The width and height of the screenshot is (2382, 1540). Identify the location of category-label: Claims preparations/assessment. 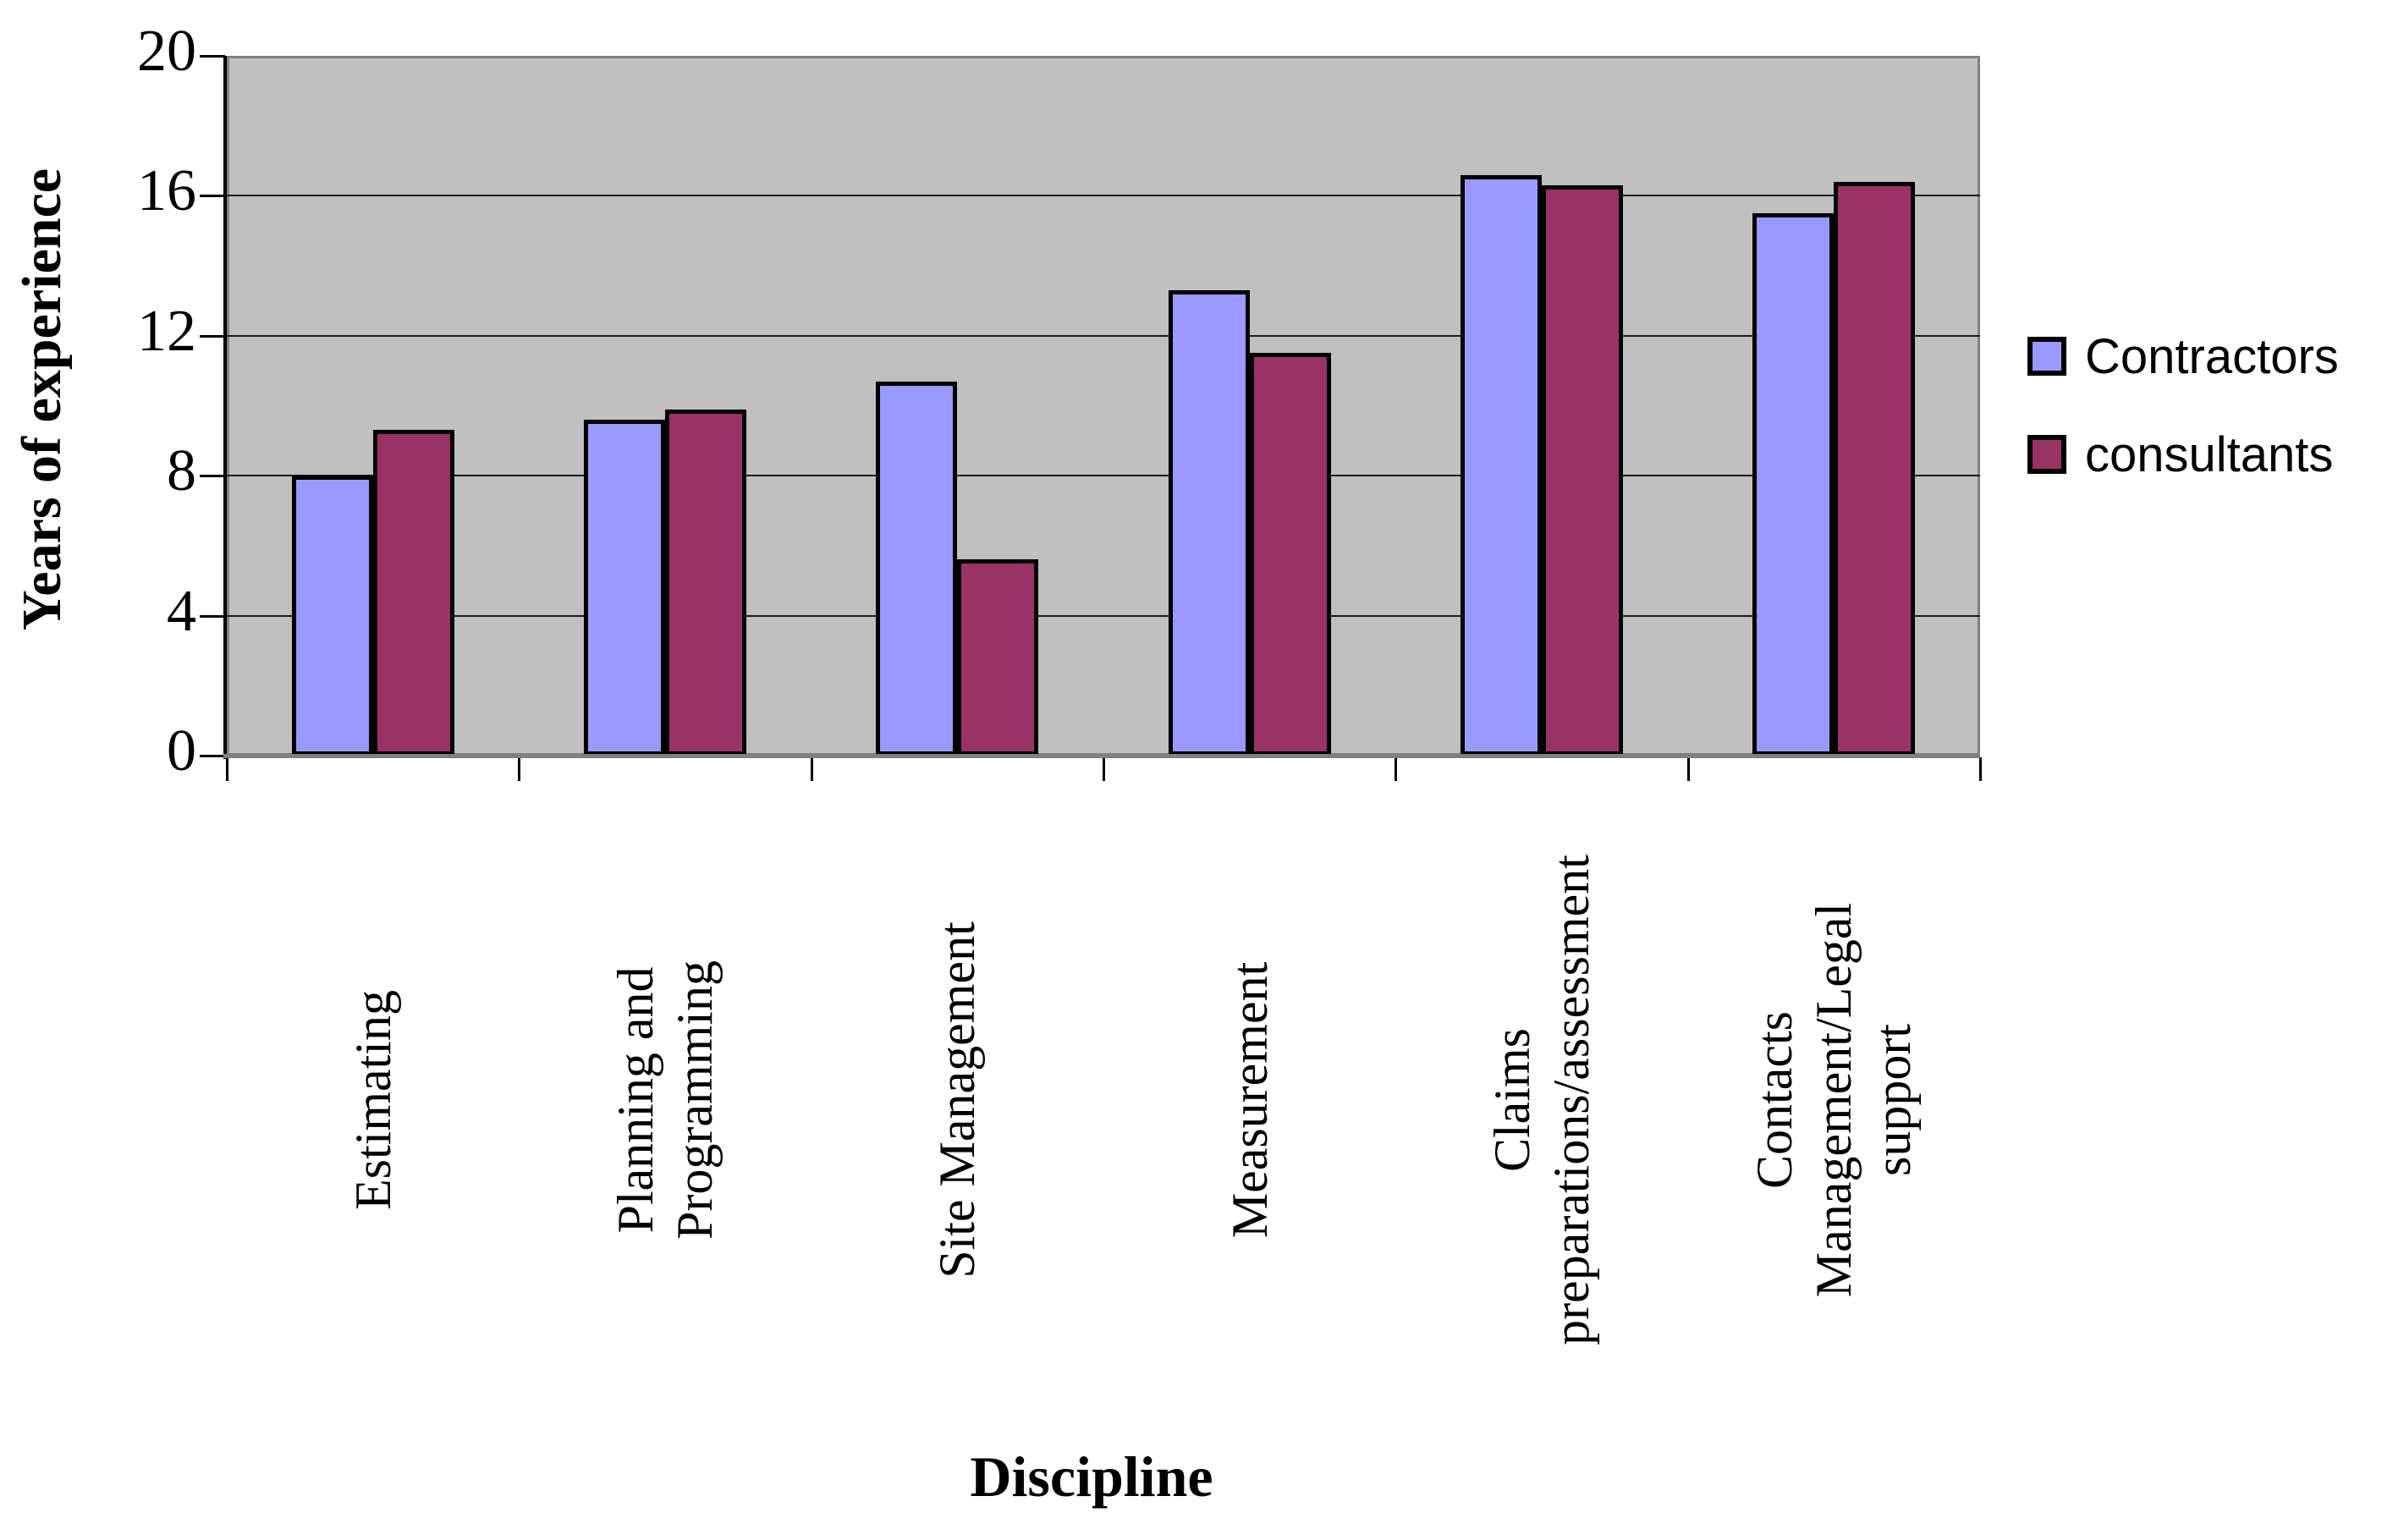
(1542, 1100).